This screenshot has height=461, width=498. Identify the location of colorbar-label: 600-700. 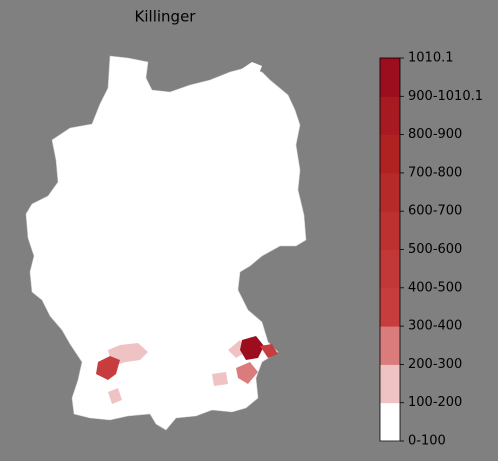
(435, 211).